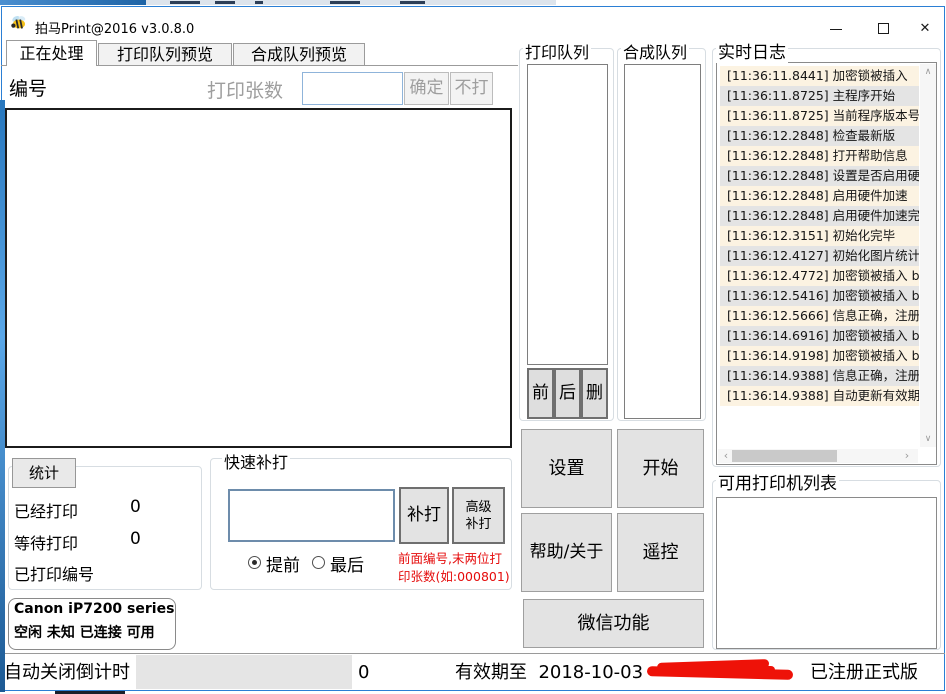 The height and width of the screenshot is (694, 946). What do you see at coordinates (473, 23) in the screenshot?
I see `titlebar: 拍马Print@2016 v3.0.8.0 ✕` at bounding box center [473, 23].